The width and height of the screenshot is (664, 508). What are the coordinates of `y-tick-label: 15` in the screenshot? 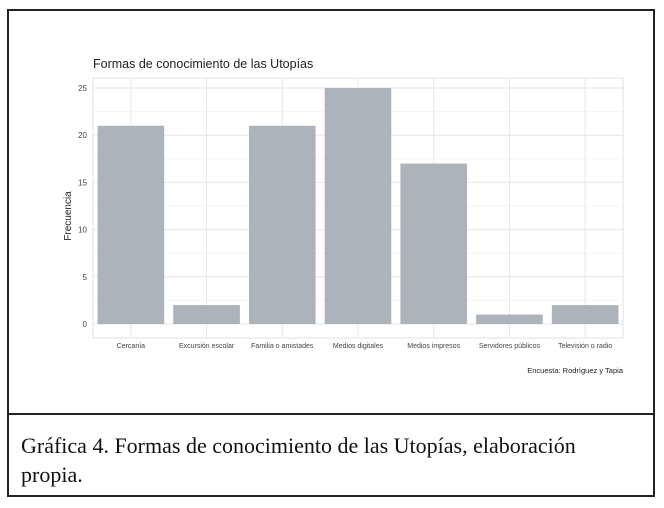 It's located at (82, 182).